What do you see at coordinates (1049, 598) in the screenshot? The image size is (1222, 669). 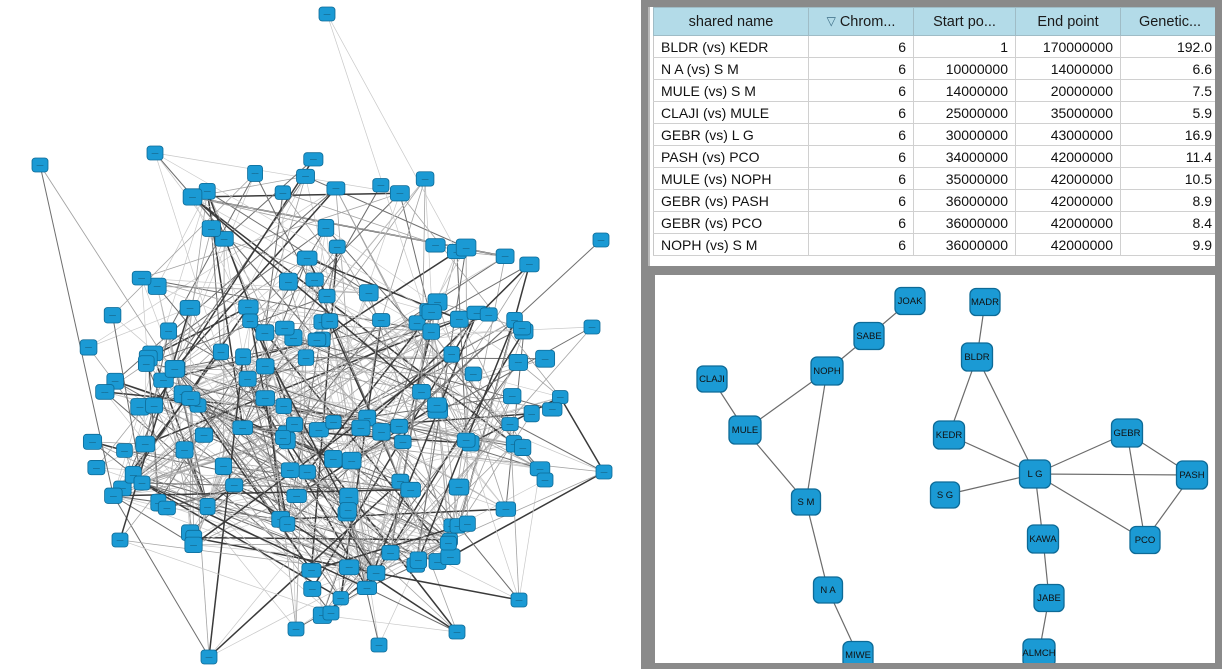 I see `network-node-JABE: JABE` at bounding box center [1049, 598].